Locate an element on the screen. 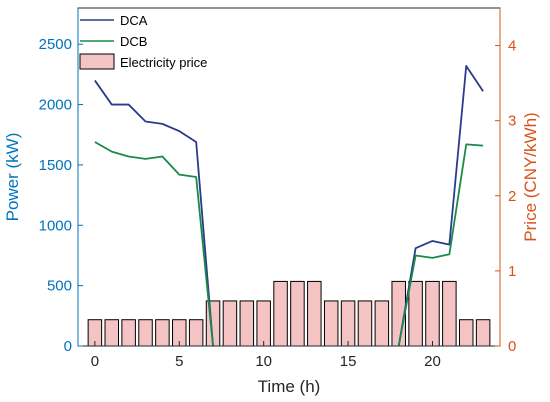 This screenshot has width=550, height=402. y-right-tick-label: 4 is located at coordinates (512, 46).